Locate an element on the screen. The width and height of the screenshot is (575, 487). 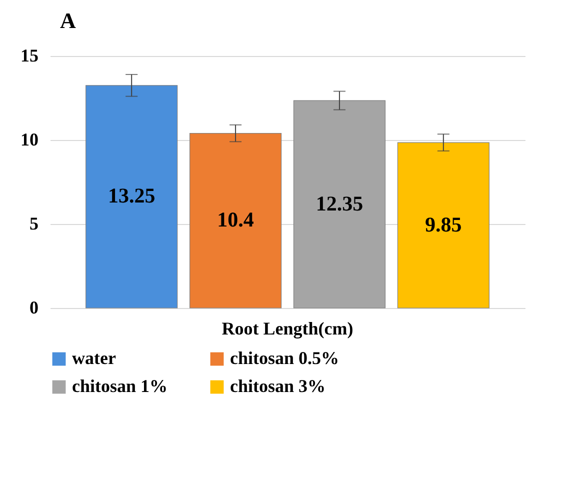
y-tick-label: 0 is located at coordinates (34, 308).